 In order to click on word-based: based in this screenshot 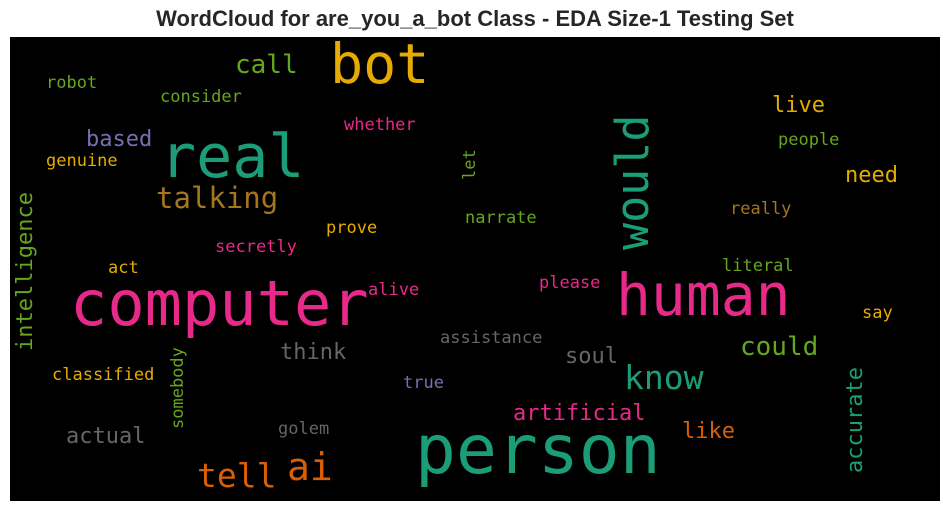, I will do `click(119, 139)`.